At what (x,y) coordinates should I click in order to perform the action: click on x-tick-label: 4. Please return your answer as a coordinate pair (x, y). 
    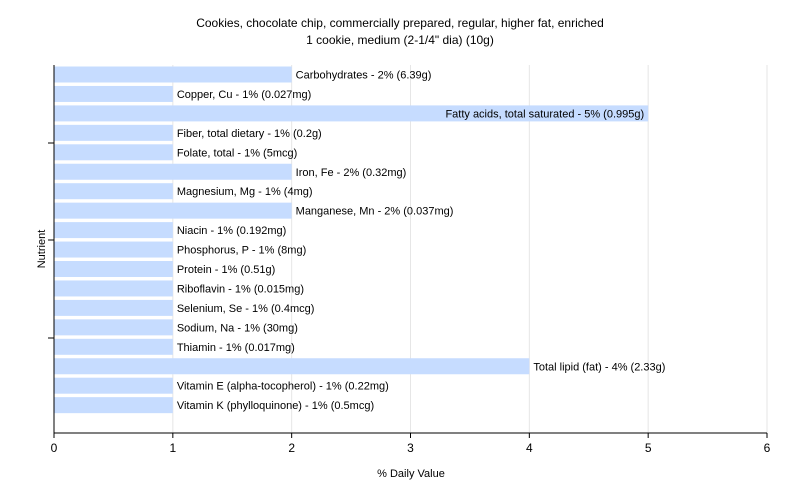
    Looking at the image, I should click on (529, 448).